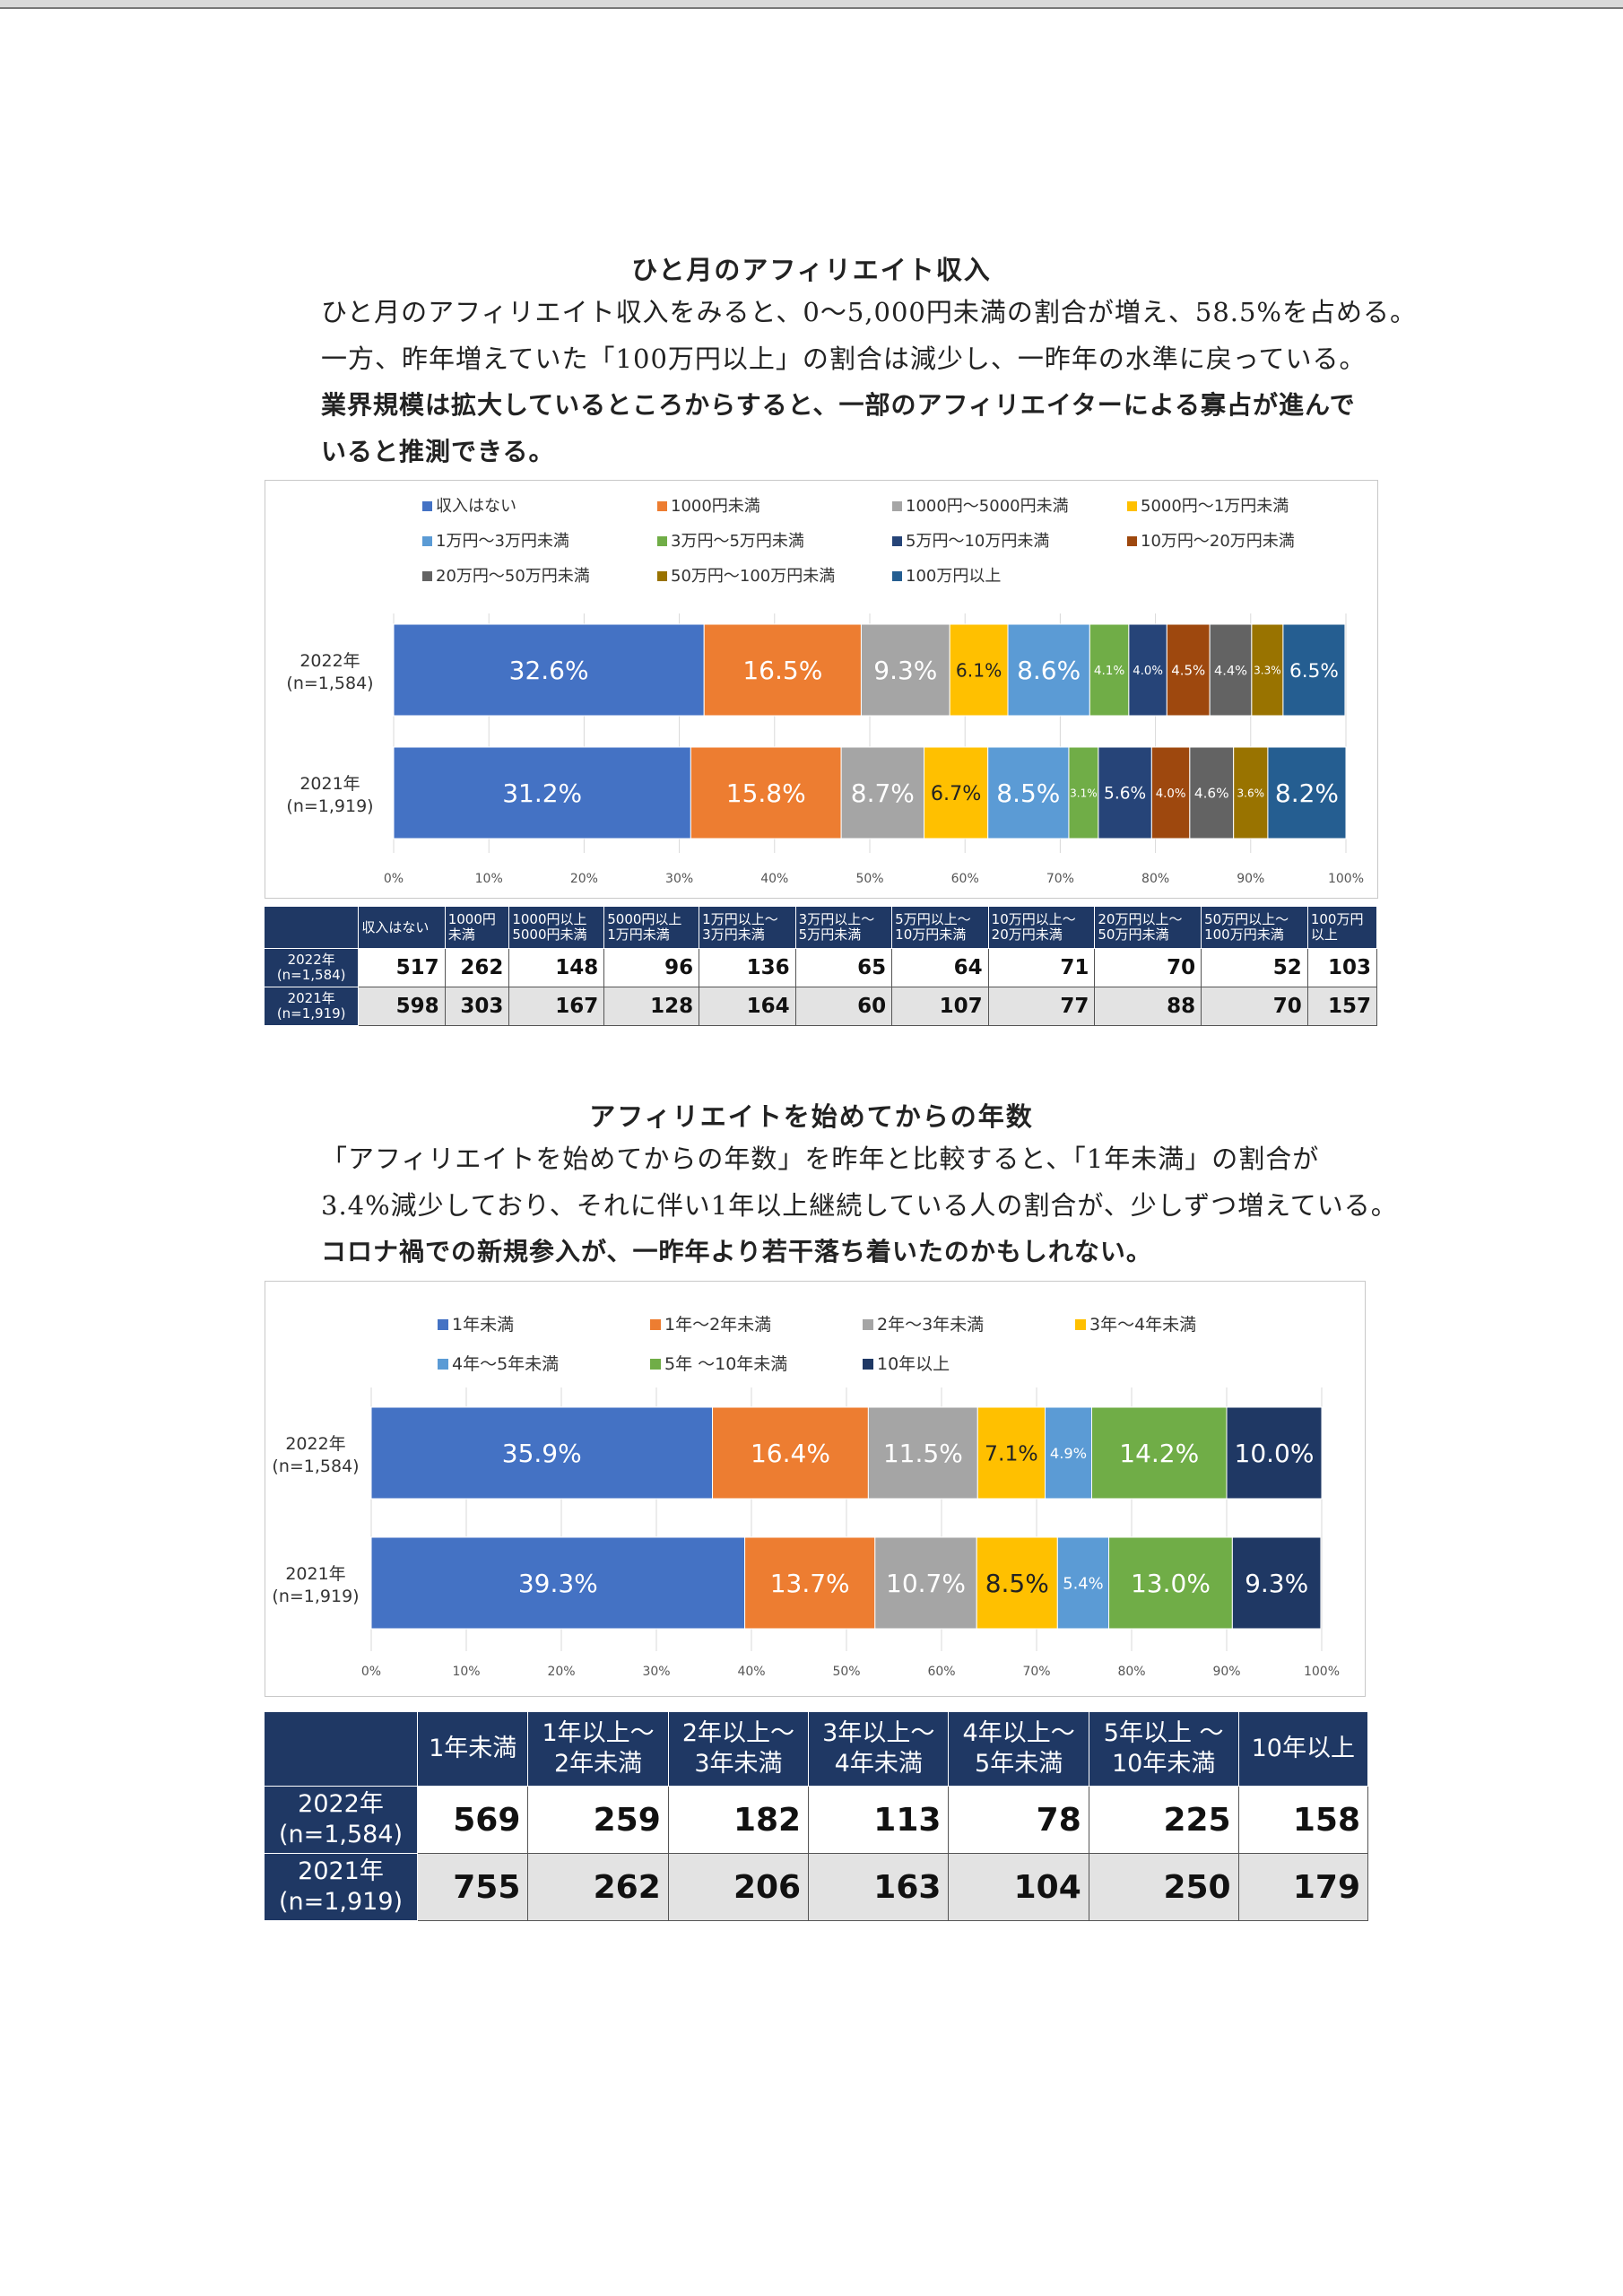  Describe the element at coordinates (811, 4) in the screenshot. I see `scan-top-edge` at that location.